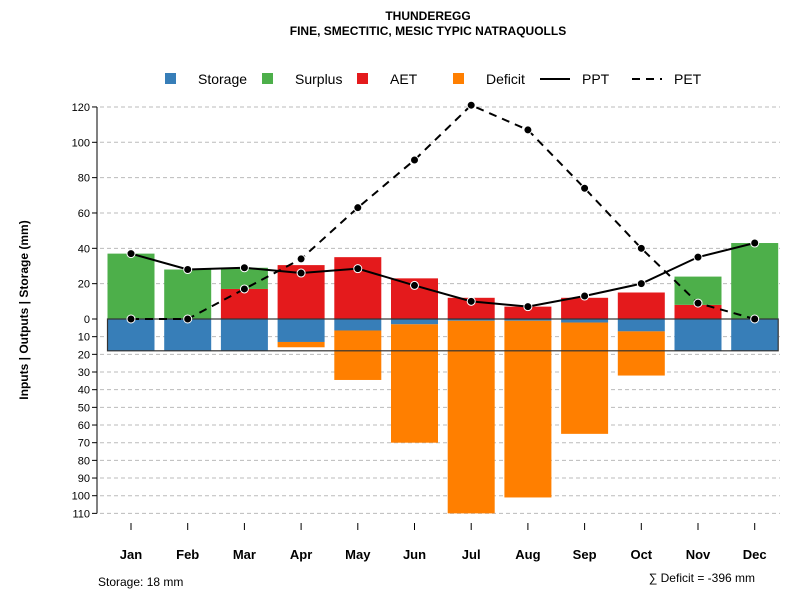 Image resolution: width=800 pixels, height=600 pixels. What do you see at coordinates (301, 554) in the screenshot?
I see `x-tick-label: Apr` at bounding box center [301, 554].